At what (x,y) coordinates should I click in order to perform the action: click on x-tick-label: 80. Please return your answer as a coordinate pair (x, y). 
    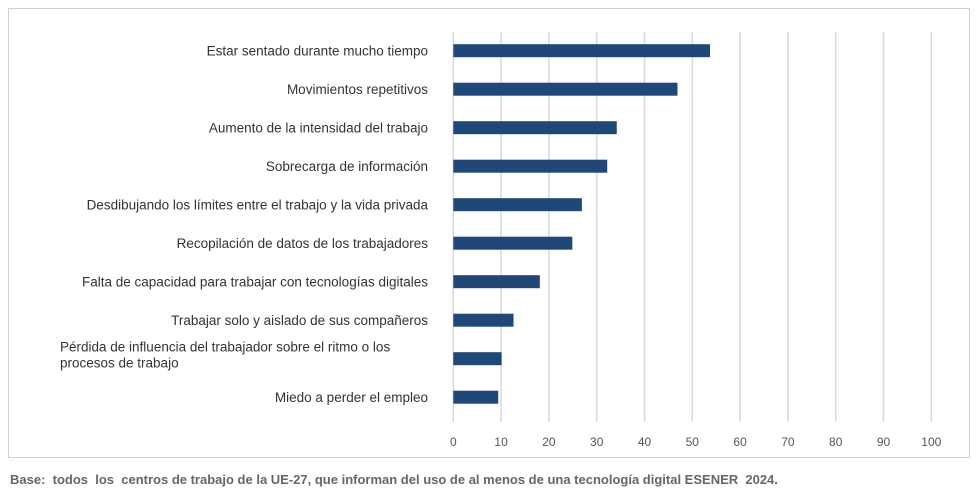
    Looking at the image, I should click on (836, 442).